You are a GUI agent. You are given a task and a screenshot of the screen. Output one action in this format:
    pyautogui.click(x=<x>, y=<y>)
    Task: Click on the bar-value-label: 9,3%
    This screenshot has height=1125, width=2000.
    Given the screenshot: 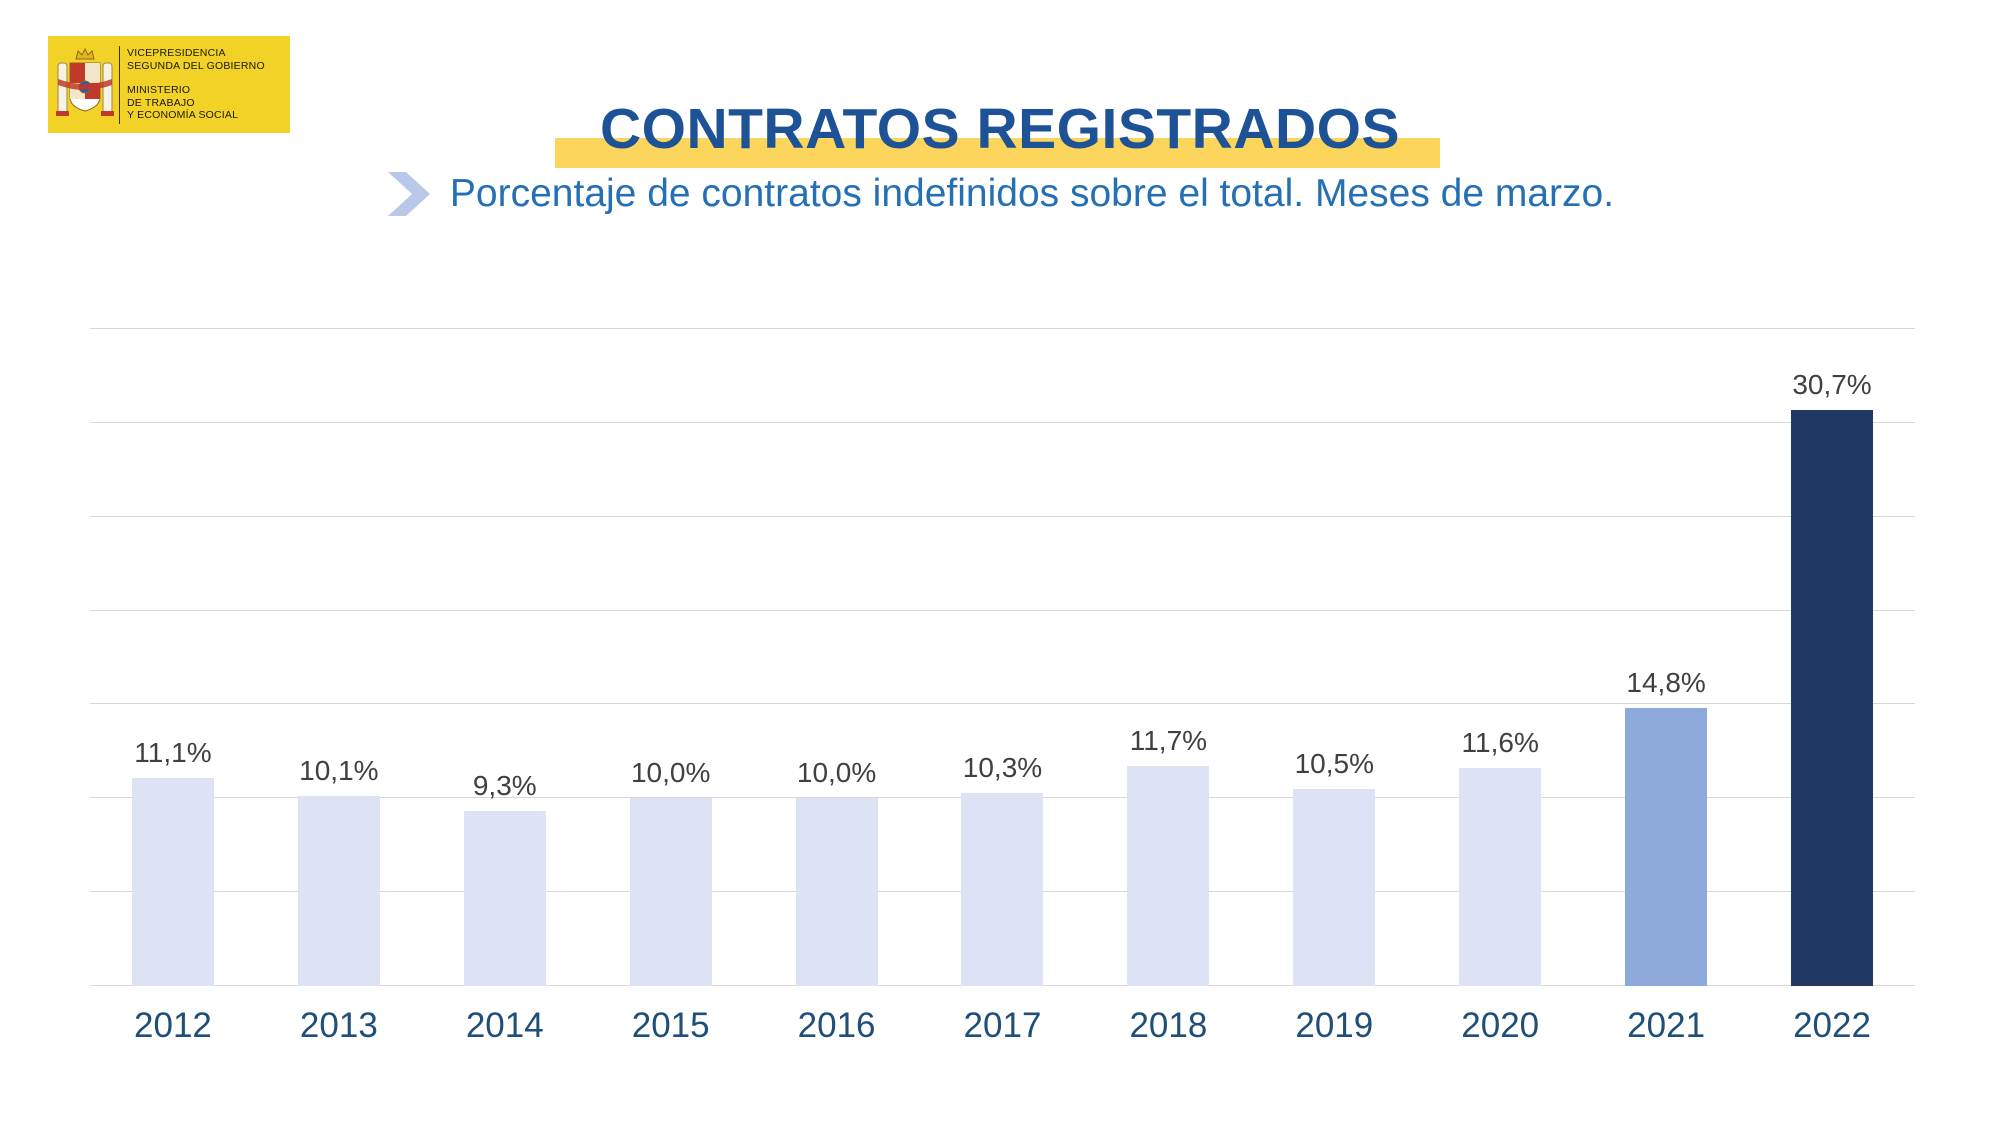 What is the action you would take?
    pyautogui.click(x=504, y=786)
    